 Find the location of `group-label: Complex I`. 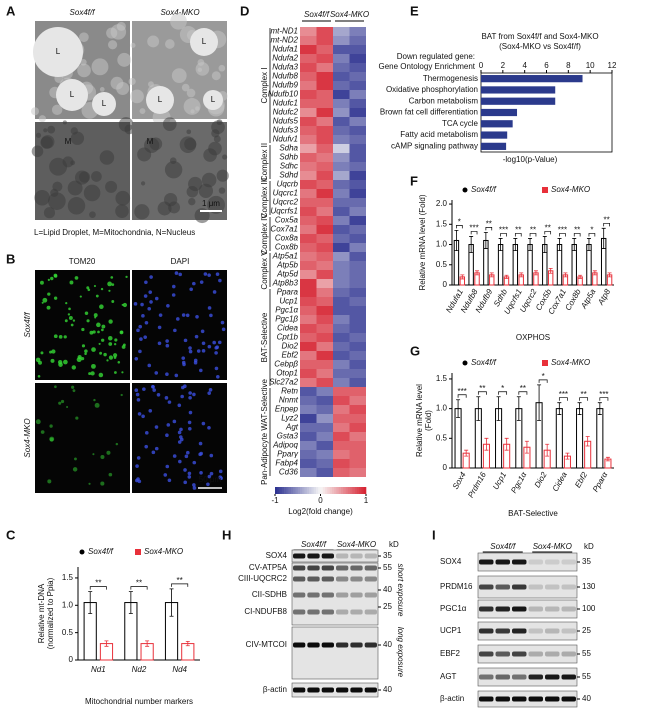

group-label: Complex I is located at coordinates (264, 85).